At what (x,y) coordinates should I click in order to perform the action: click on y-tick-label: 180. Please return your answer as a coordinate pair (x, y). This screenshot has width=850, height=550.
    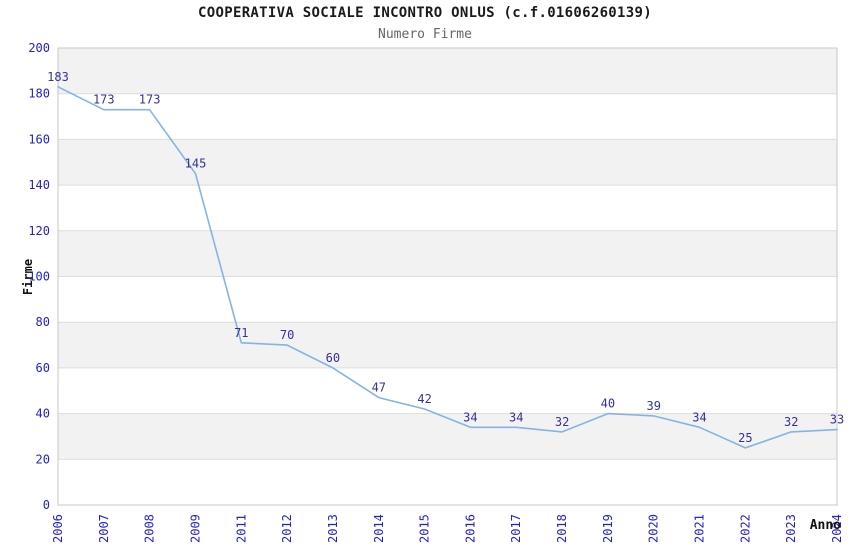
    Looking at the image, I should click on (39, 94).